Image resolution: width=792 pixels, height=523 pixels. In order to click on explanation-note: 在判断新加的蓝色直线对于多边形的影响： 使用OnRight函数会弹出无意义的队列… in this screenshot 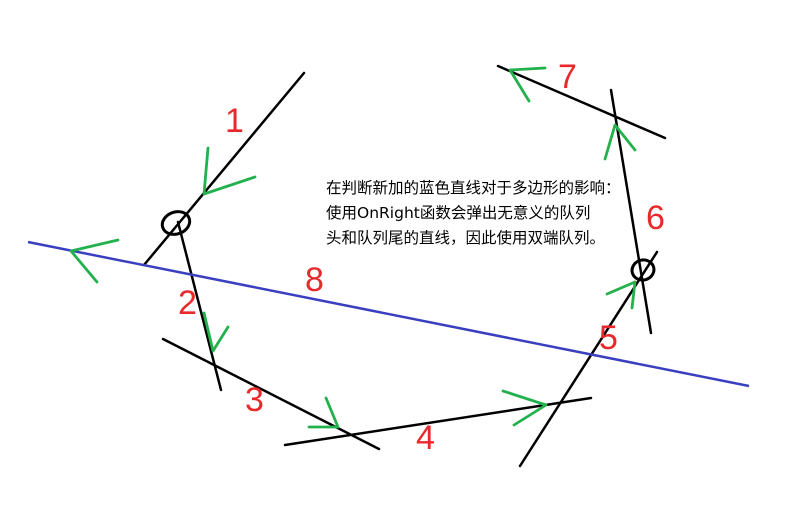, I will do `click(491, 213)`.